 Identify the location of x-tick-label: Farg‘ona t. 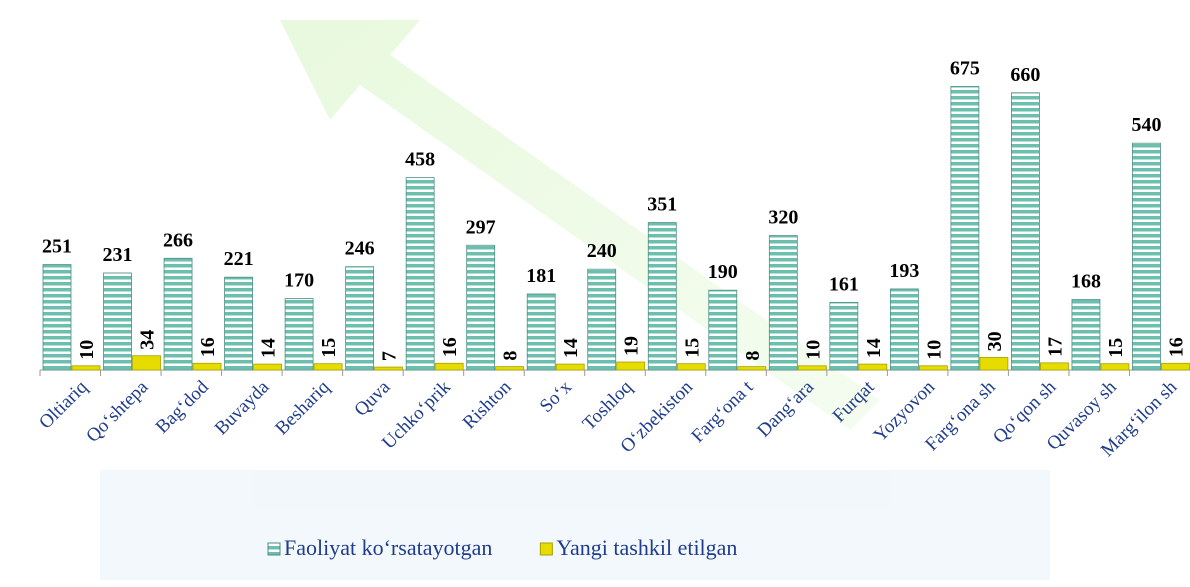
(722, 411).